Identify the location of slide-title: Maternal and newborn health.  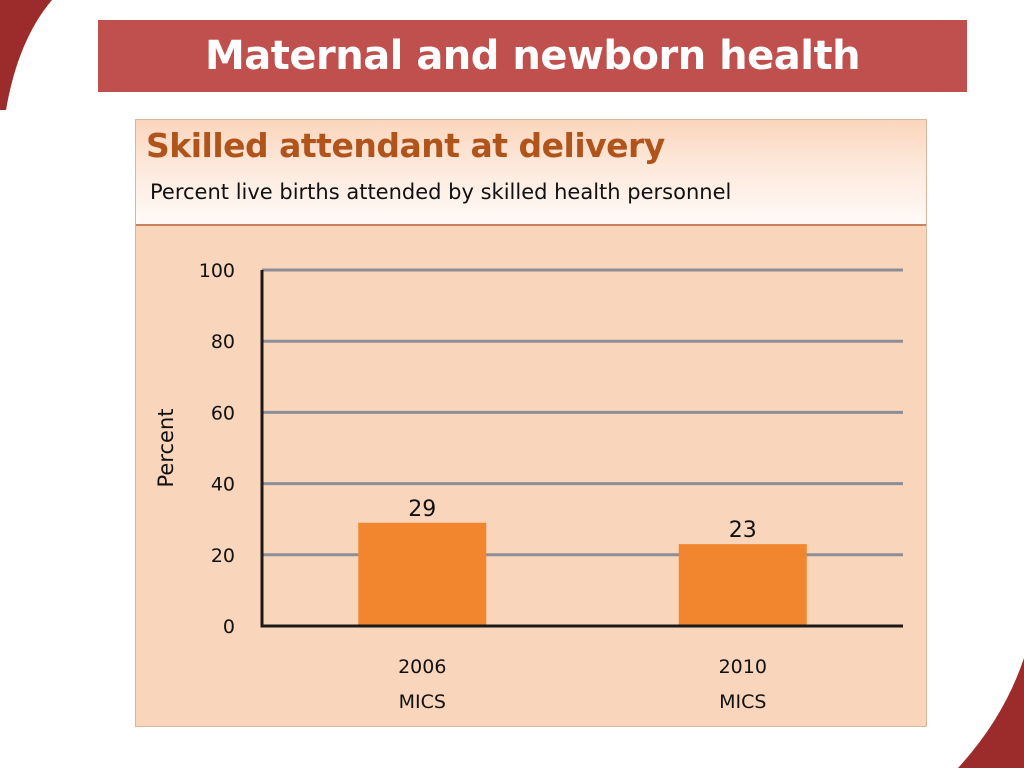
(532, 56).